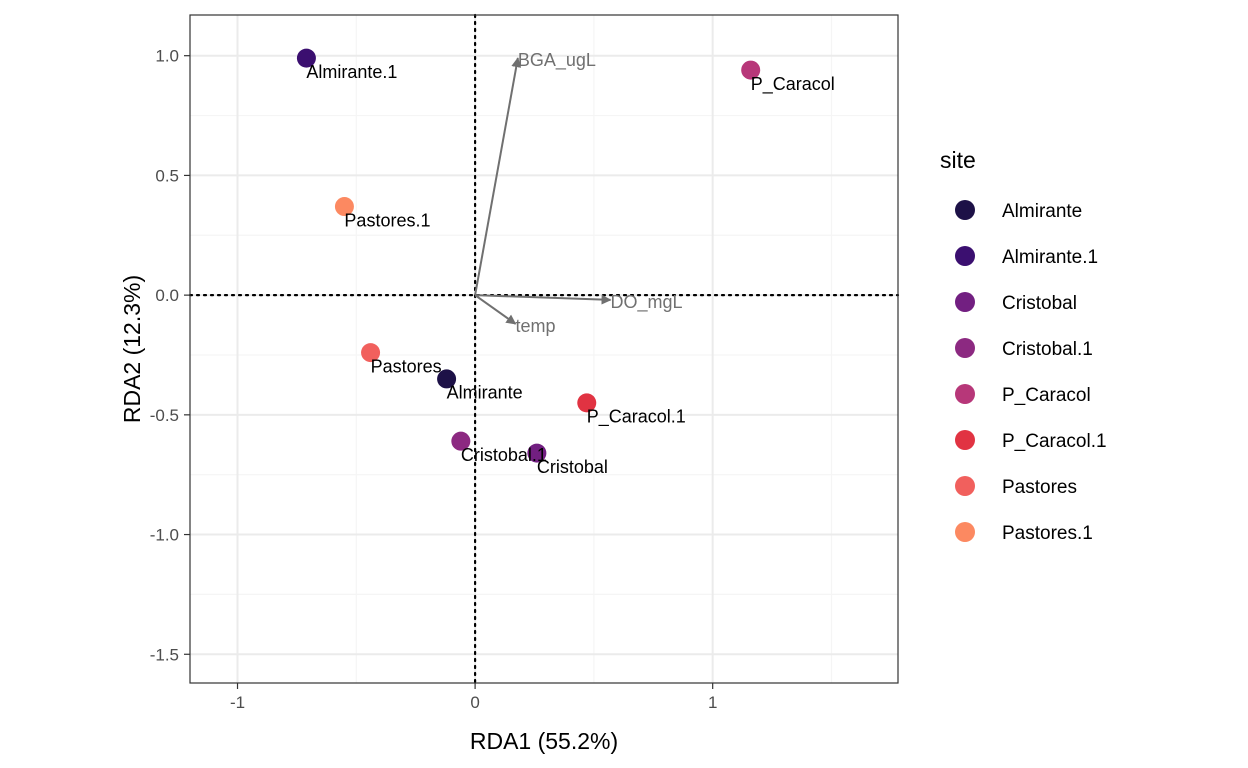 The height and width of the screenshot is (768, 1248). Describe the element at coordinates (167, 295) in the screenshot. I see `y-tick-label: 0.0` at that location.